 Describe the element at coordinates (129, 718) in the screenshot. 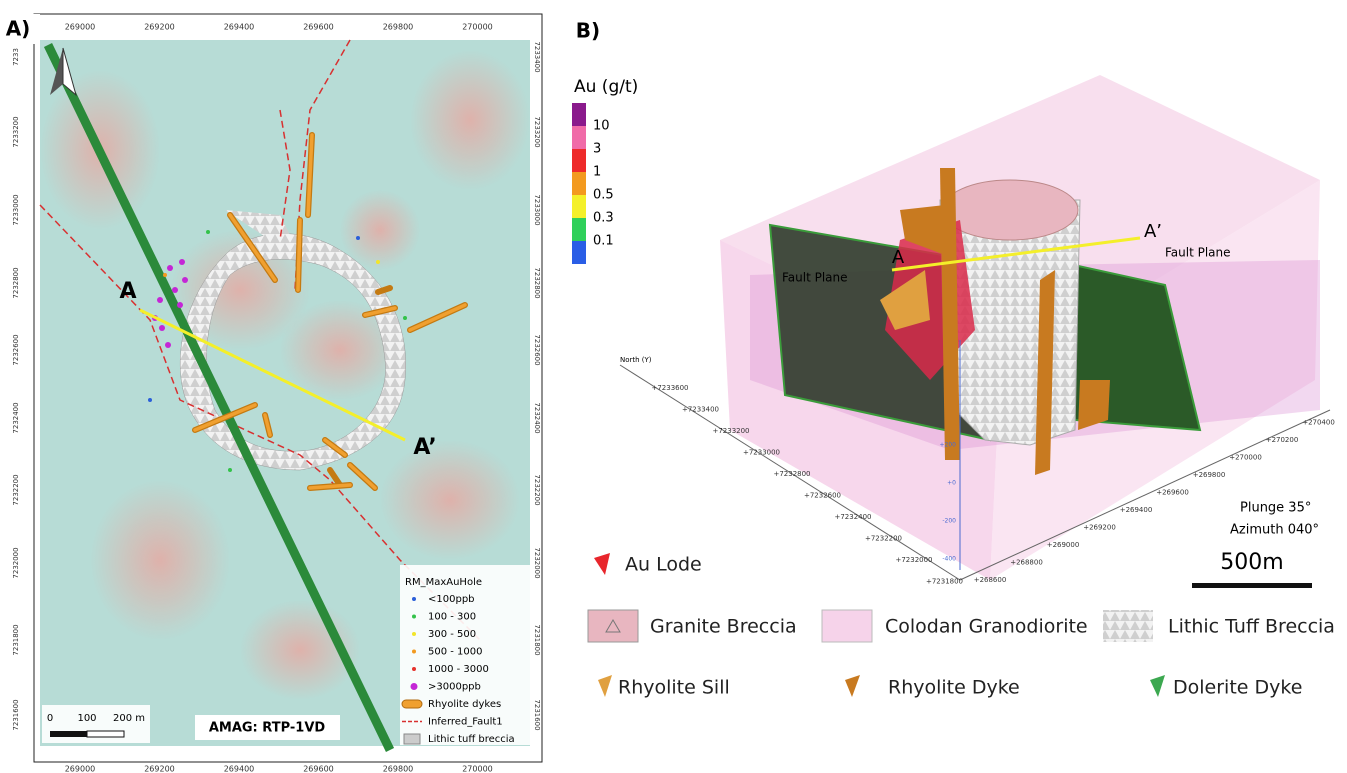

I see `scale-label: 200 m` at that location.